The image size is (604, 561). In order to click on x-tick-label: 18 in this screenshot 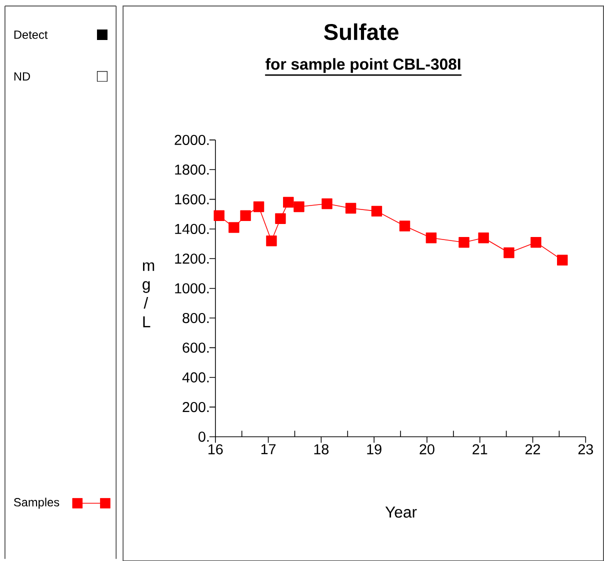, I will do `click(321, 449)`.